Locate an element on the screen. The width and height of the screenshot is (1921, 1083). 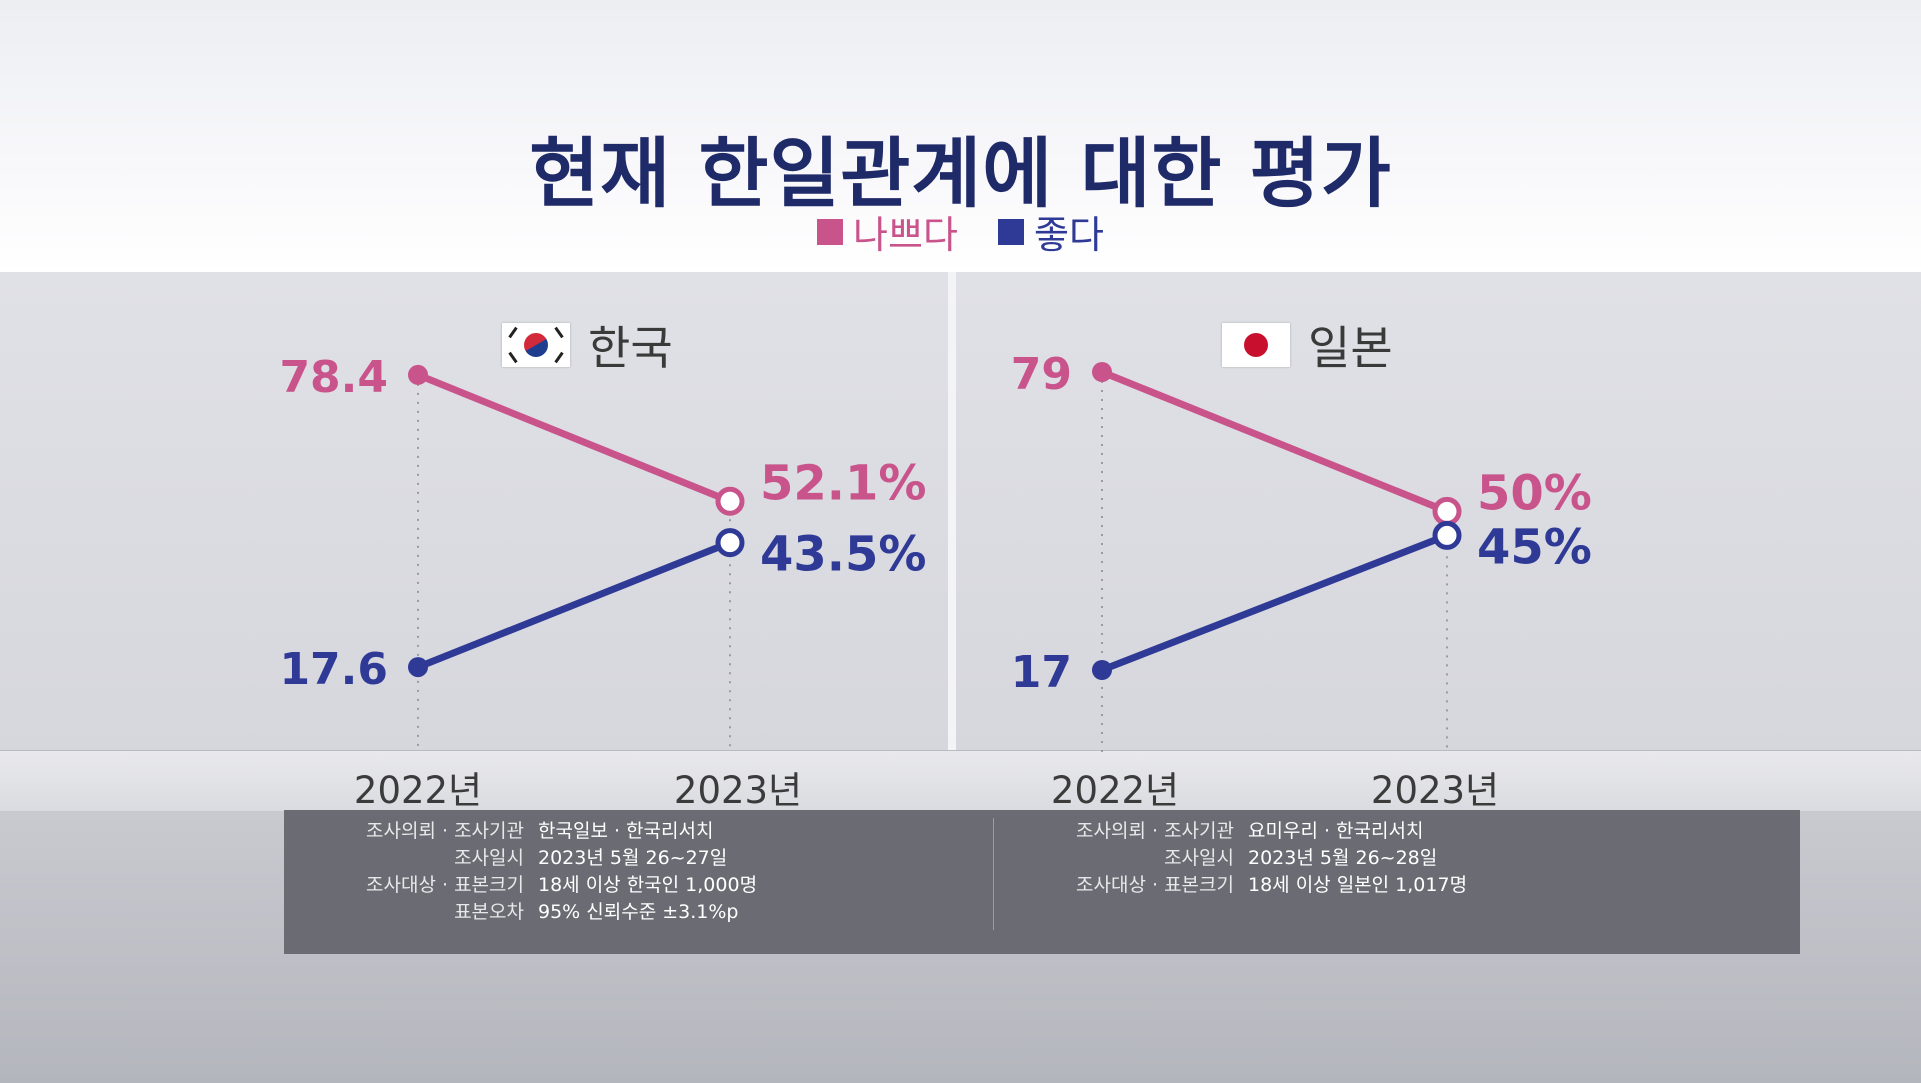
survey-japan-row-2: 조사일시 2023년 5월 26~28일 is located at coordinates (1220, 856).